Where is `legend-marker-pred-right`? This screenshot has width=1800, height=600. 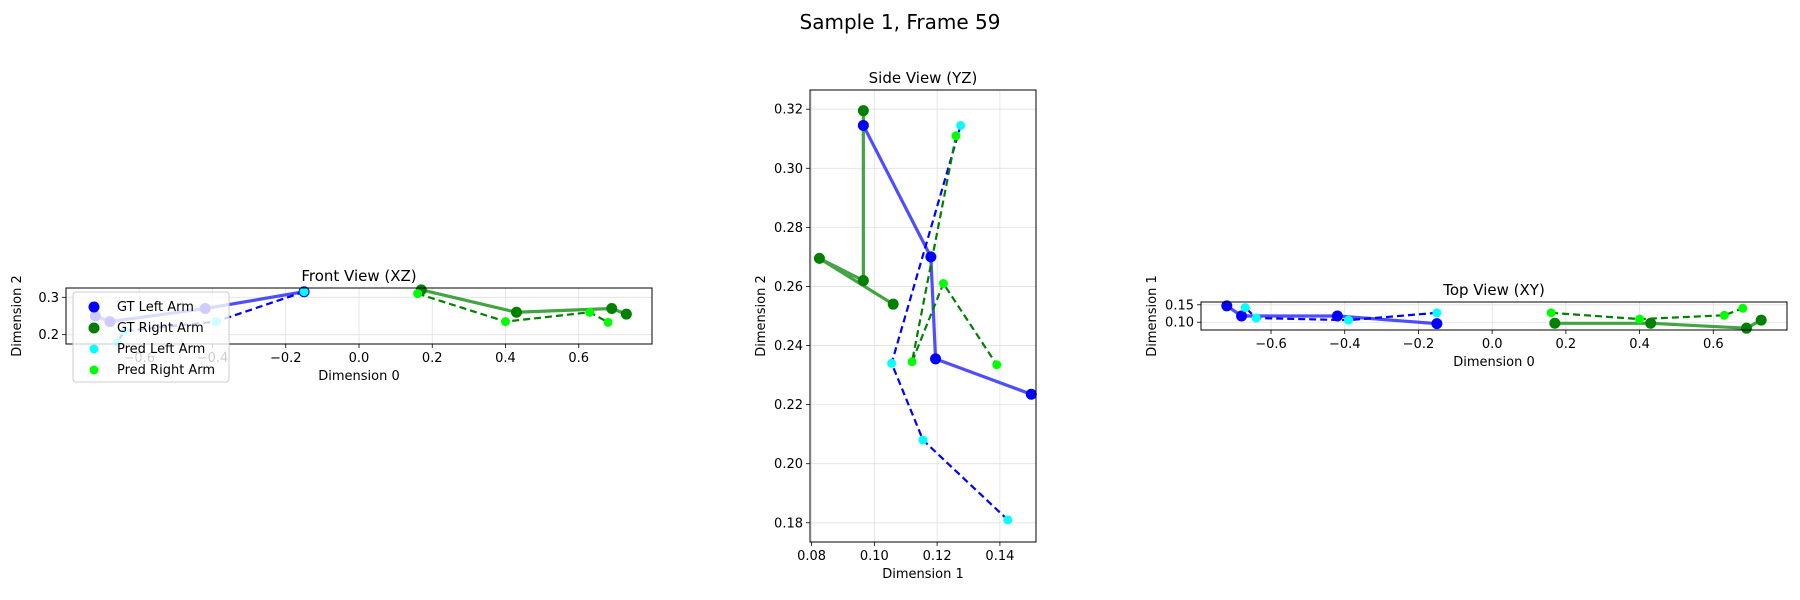
legend-marker-pred-right is located at coordinates (94, 370).